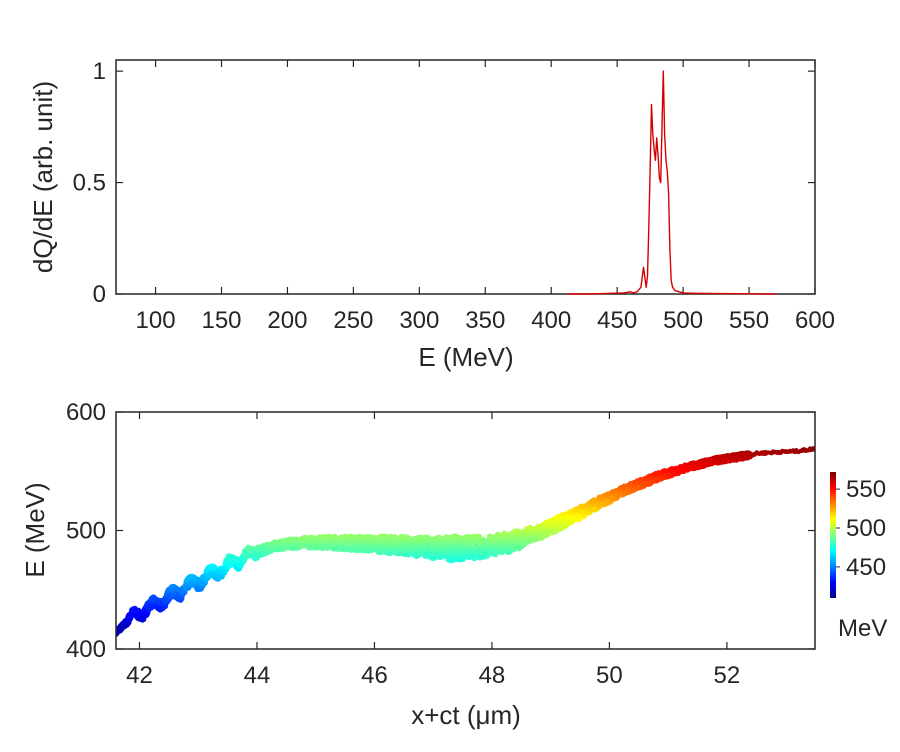 The height and width of the screenshot is (752, 900). Describe the element at coordinates (89, 183) in the screenshot. I see `spectrum-y-tick-label: 0.5` at that location.